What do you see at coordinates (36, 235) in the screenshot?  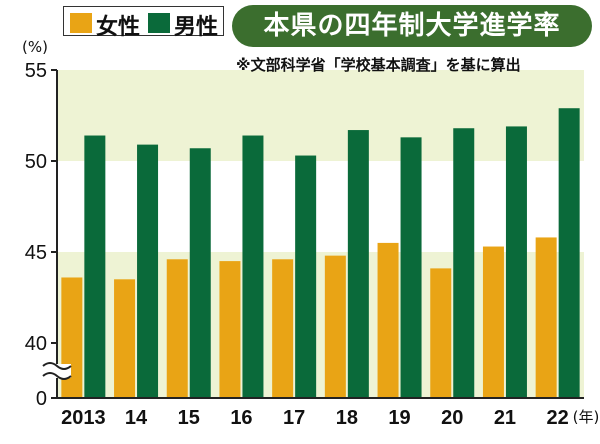 I see `y-tick-labels: 0 40 45 50 55` at bounding box center [36, 235].